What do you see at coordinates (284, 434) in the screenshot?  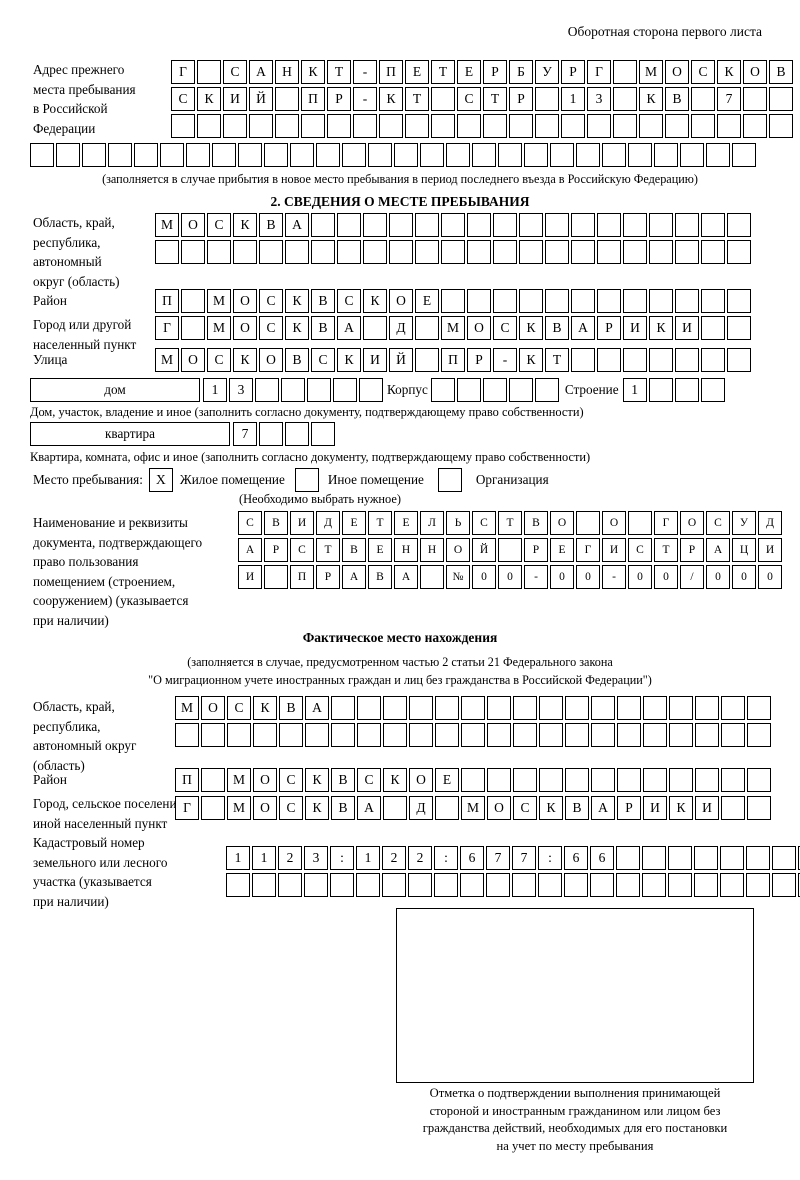 I see `flat-cells: 7` at bounding box center [284, 434].